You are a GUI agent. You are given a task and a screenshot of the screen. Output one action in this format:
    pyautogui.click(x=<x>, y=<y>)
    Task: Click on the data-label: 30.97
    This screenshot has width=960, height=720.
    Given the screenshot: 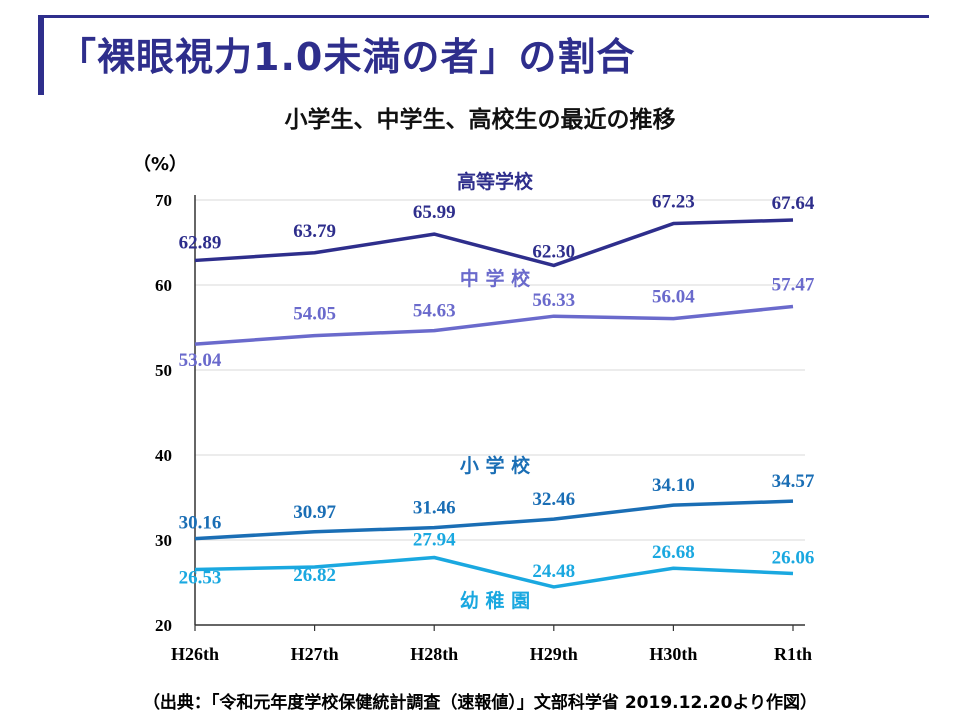 What is the action you would take?
    pyautogui.click(x=314, y=512)
    